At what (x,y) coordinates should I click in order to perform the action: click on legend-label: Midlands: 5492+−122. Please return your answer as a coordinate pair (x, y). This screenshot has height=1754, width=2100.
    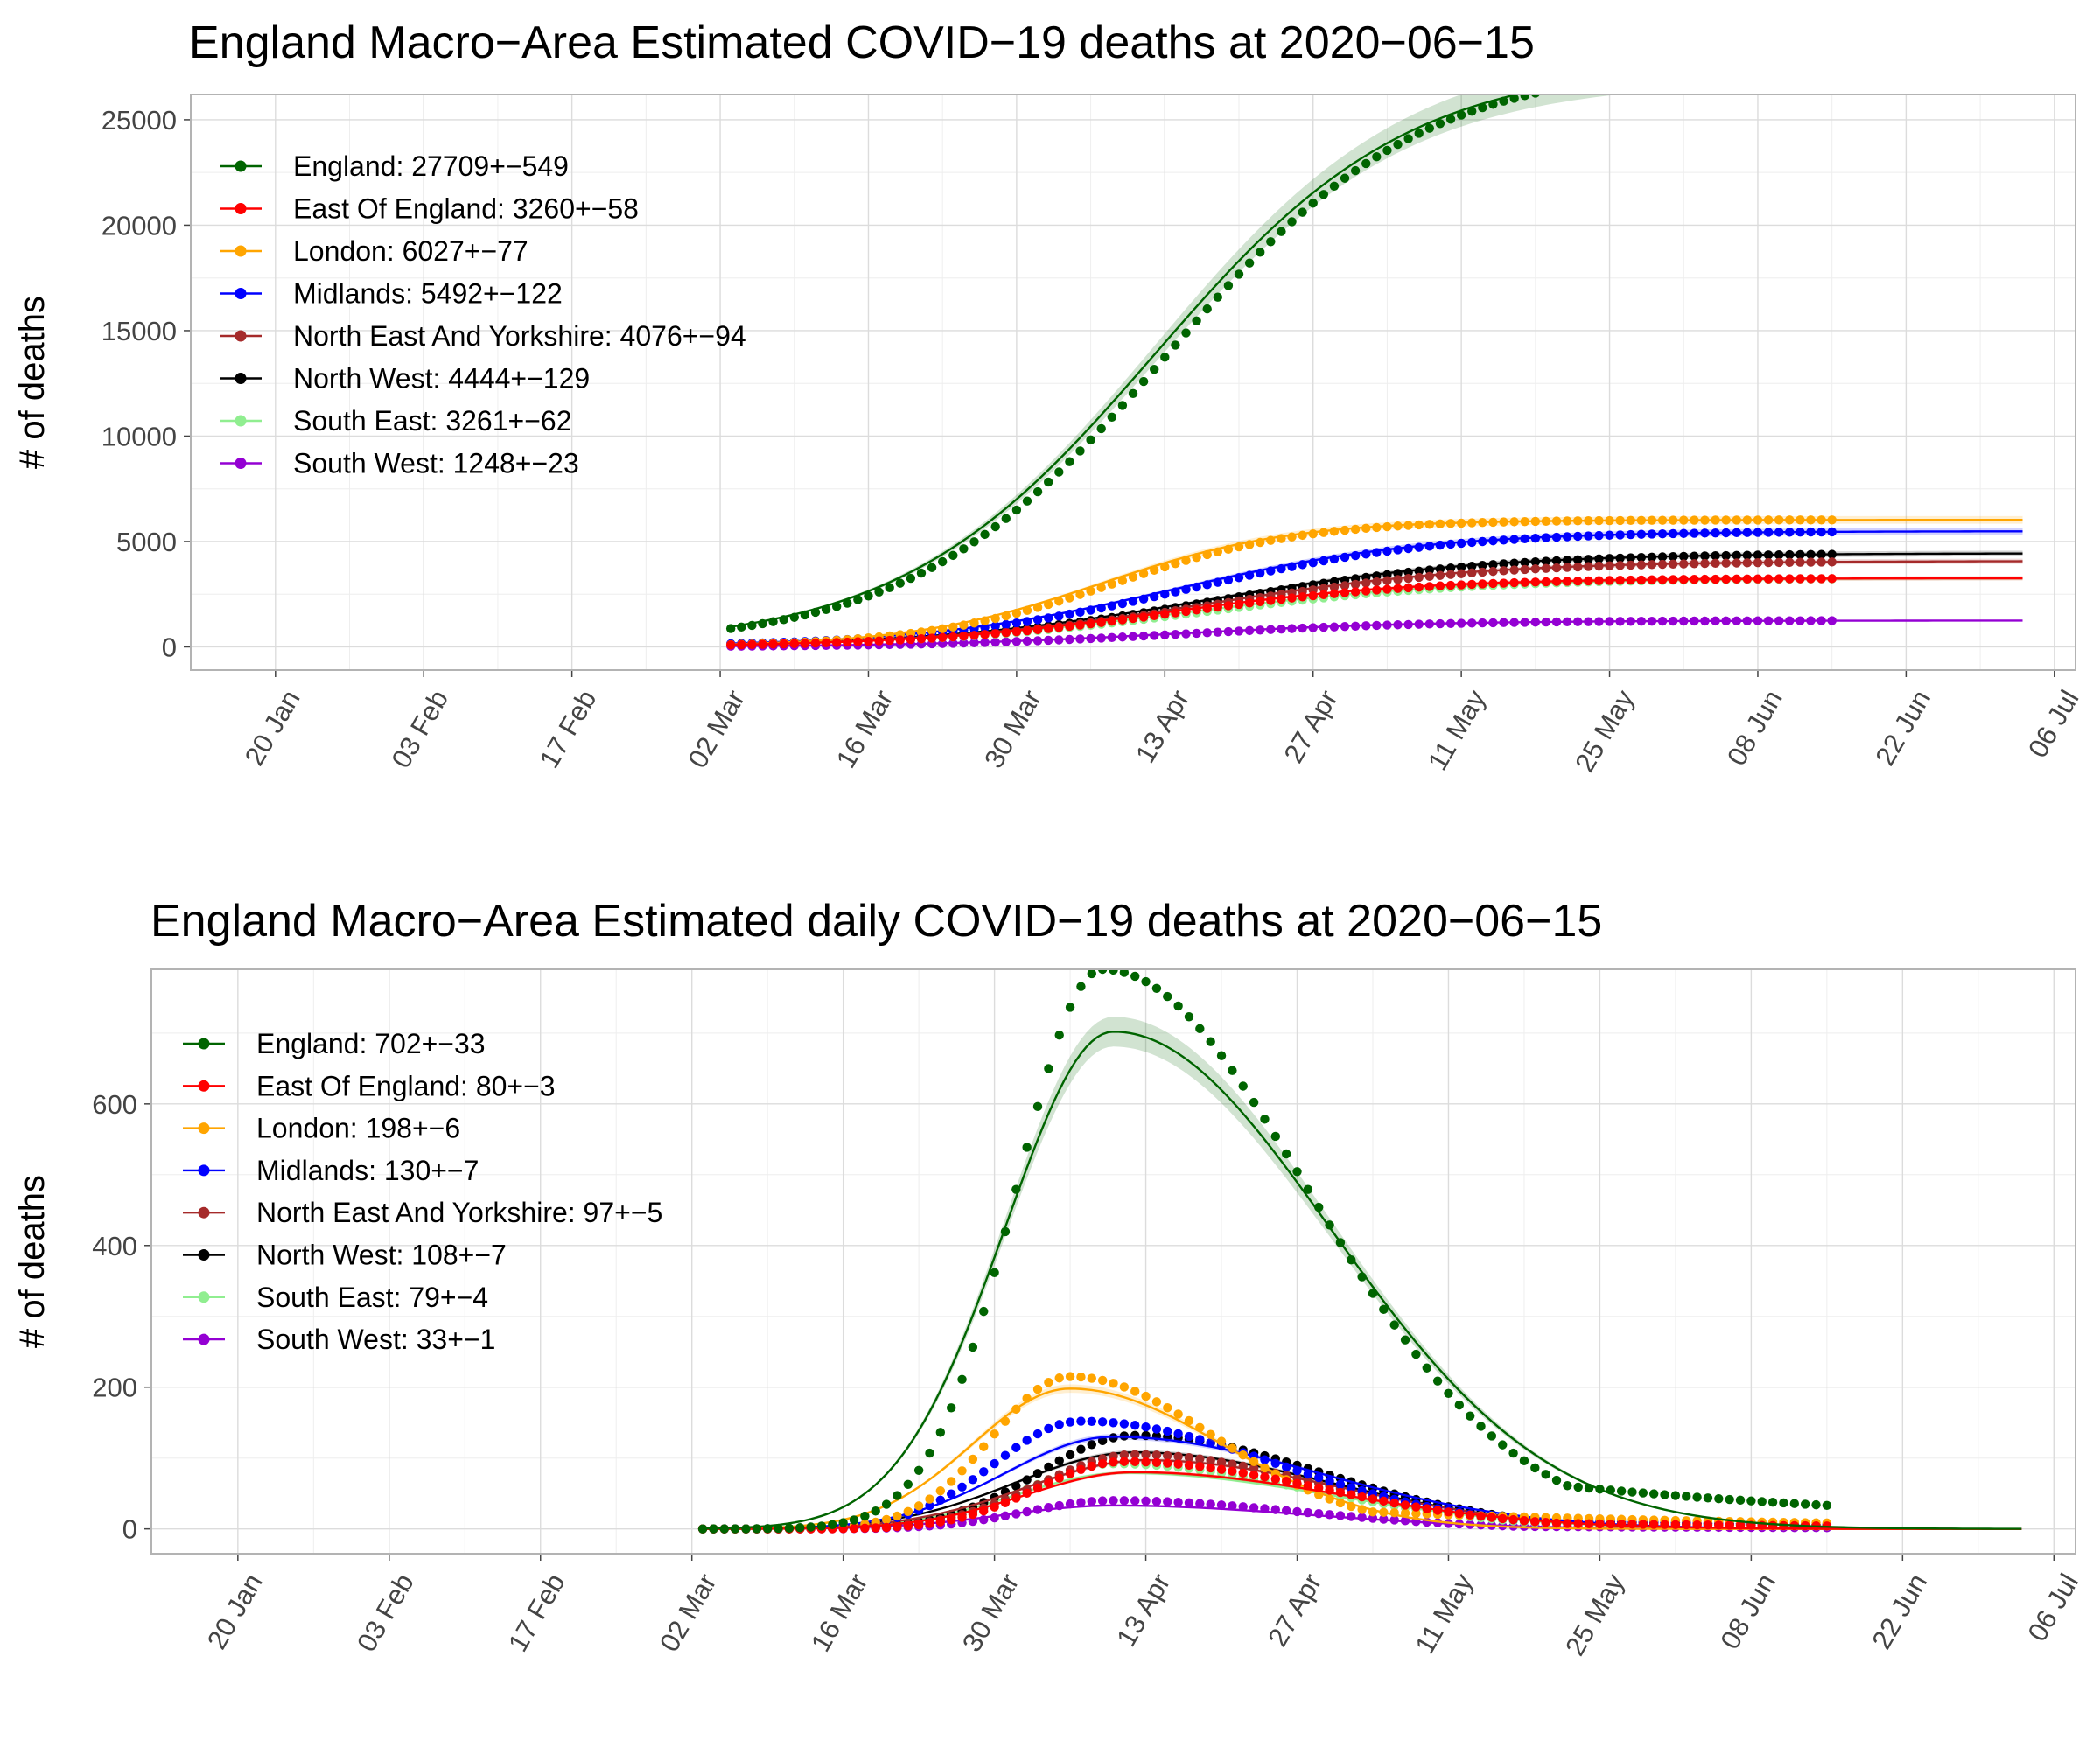
    Looking at the image, I should click on (428, 294).